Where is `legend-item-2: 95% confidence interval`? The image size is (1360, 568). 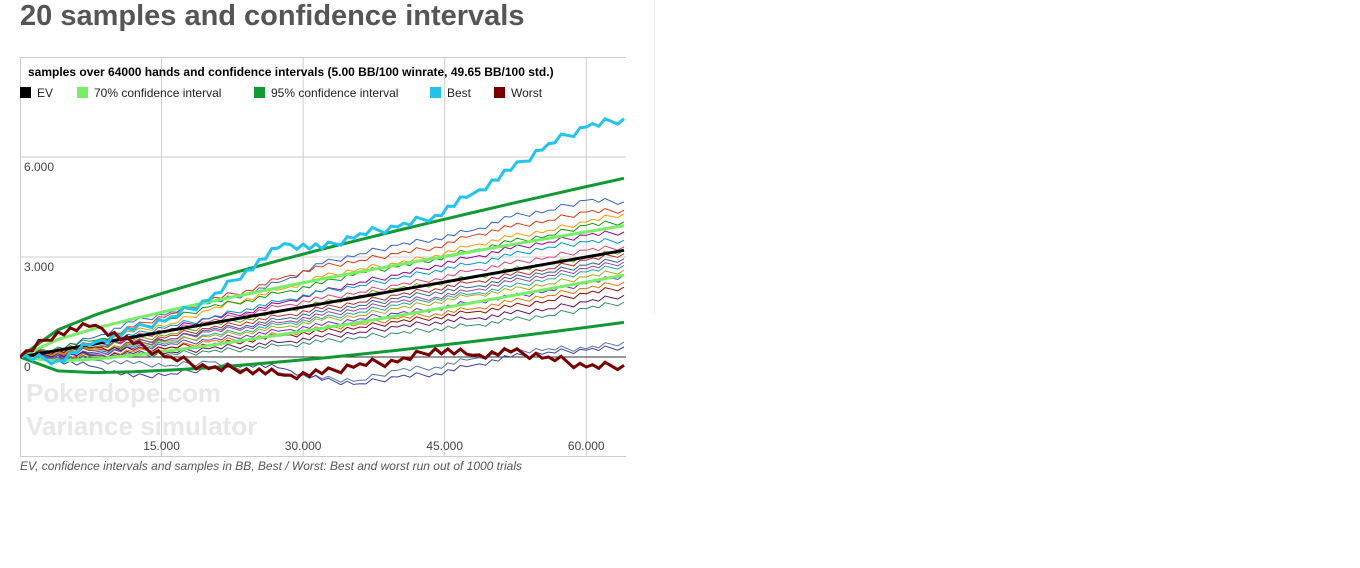
legend-item-2: 95% confidence interval is located at coordinates (326, 93).